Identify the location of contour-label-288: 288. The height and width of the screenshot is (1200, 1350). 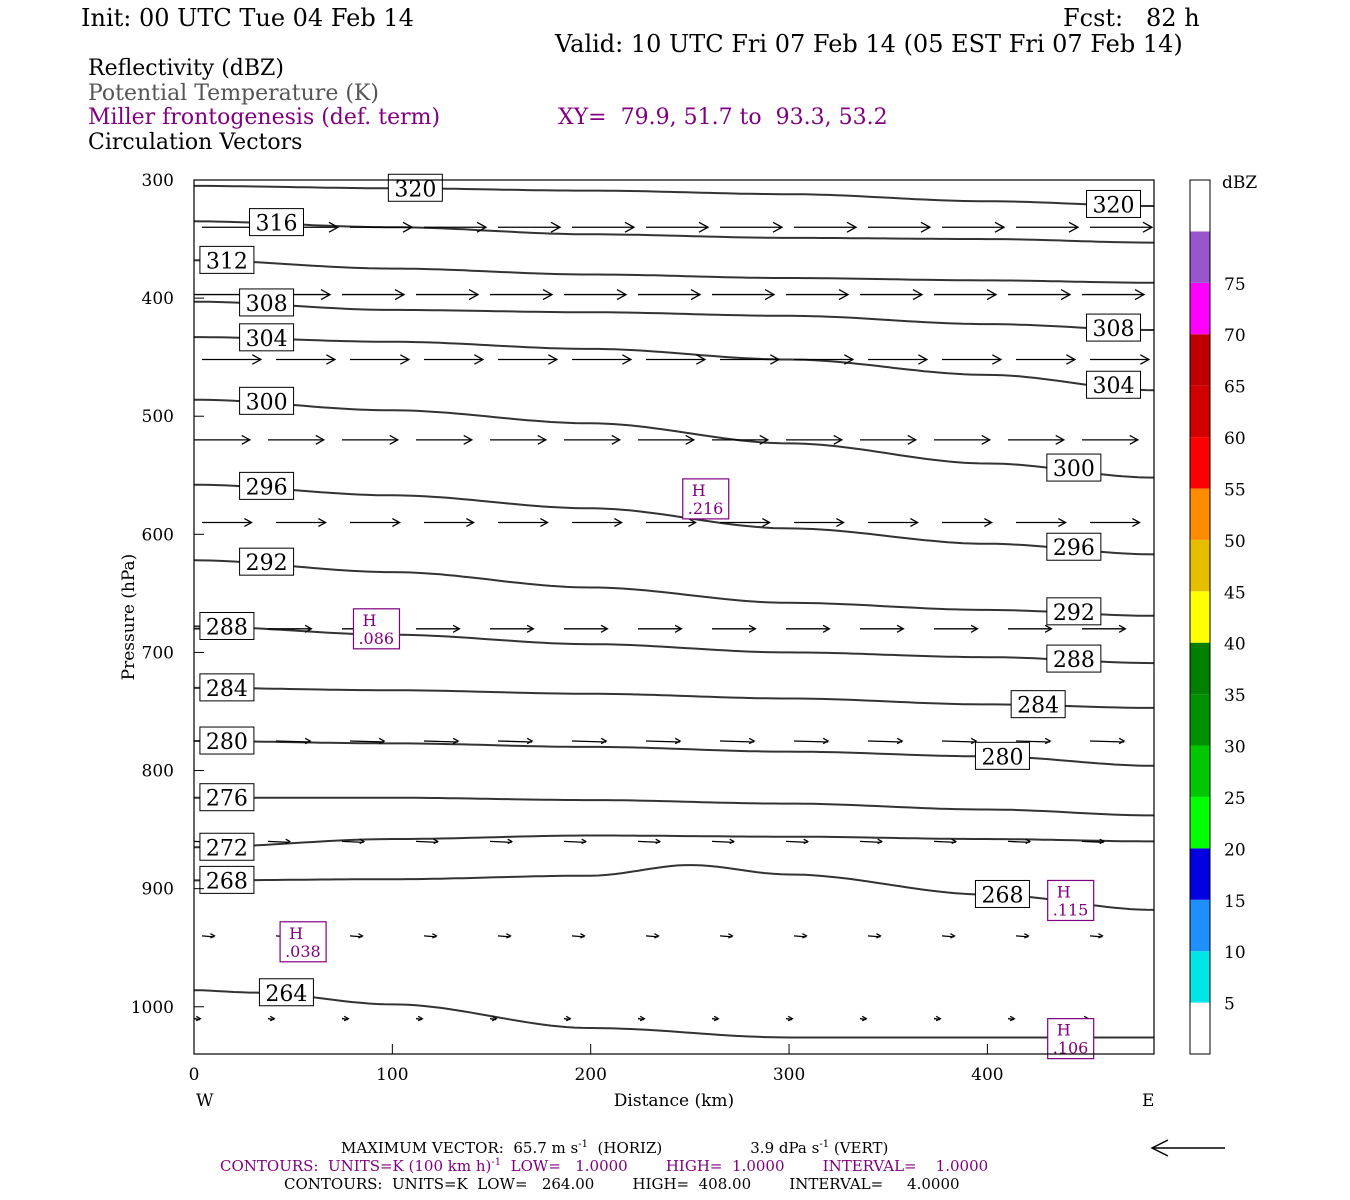
(1074, 658).